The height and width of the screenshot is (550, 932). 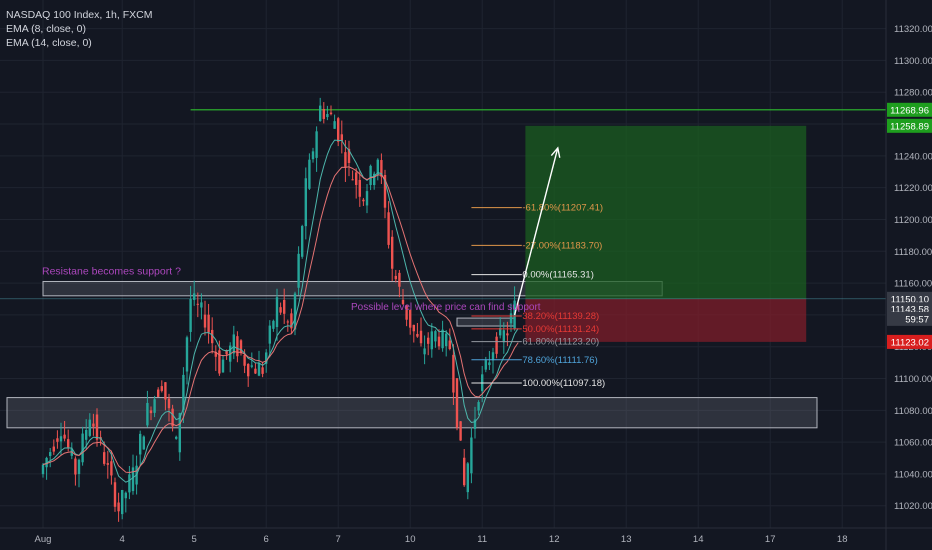 I want to click on price-tick-label: 11100.00, so click(x=913, y=379).